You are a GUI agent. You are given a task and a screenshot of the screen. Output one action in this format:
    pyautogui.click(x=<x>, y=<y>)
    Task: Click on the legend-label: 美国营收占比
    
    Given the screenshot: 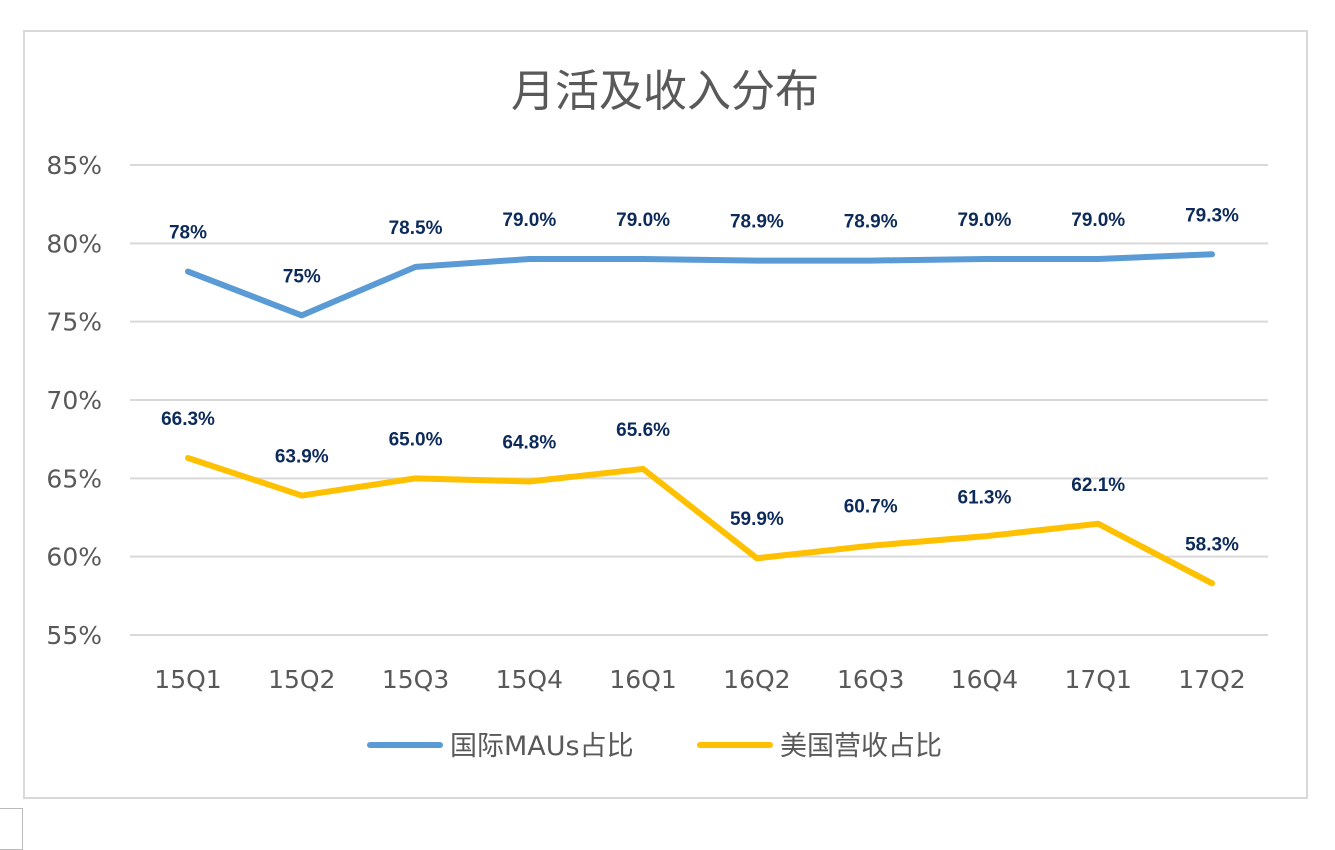 What is the action you would take?
    pyautogui.click(x=861, y=746)
    